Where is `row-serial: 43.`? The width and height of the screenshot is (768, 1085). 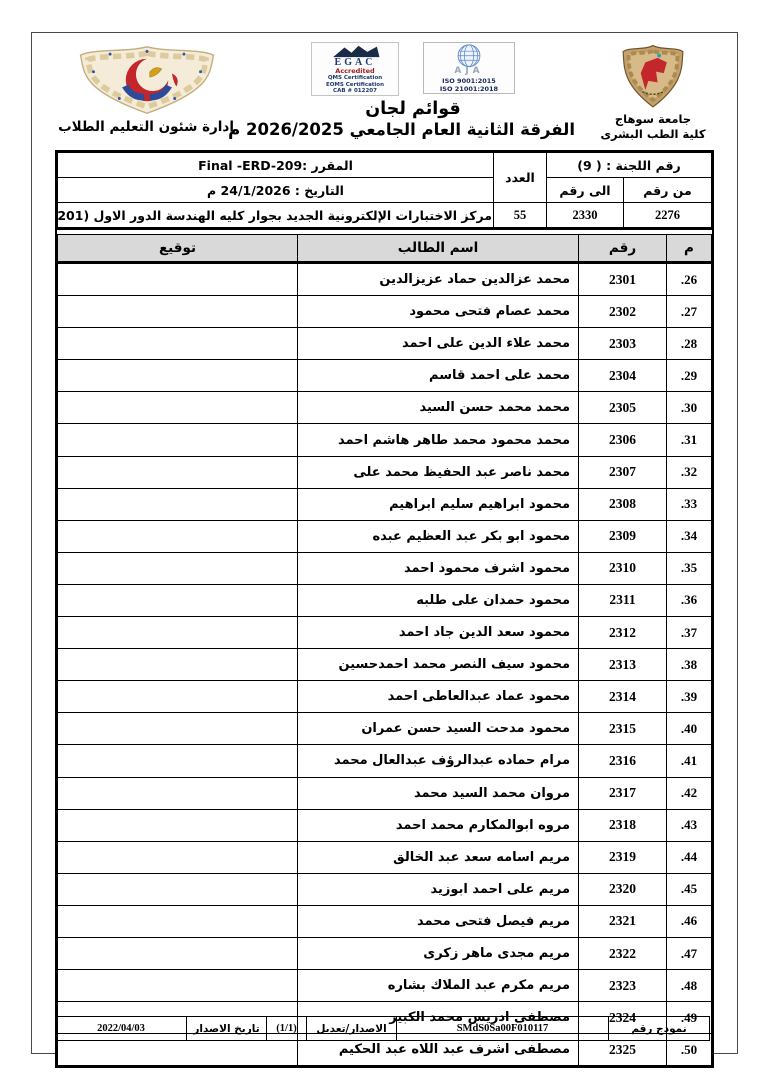 row-serial: 43. is located at coordinates (689, 825).